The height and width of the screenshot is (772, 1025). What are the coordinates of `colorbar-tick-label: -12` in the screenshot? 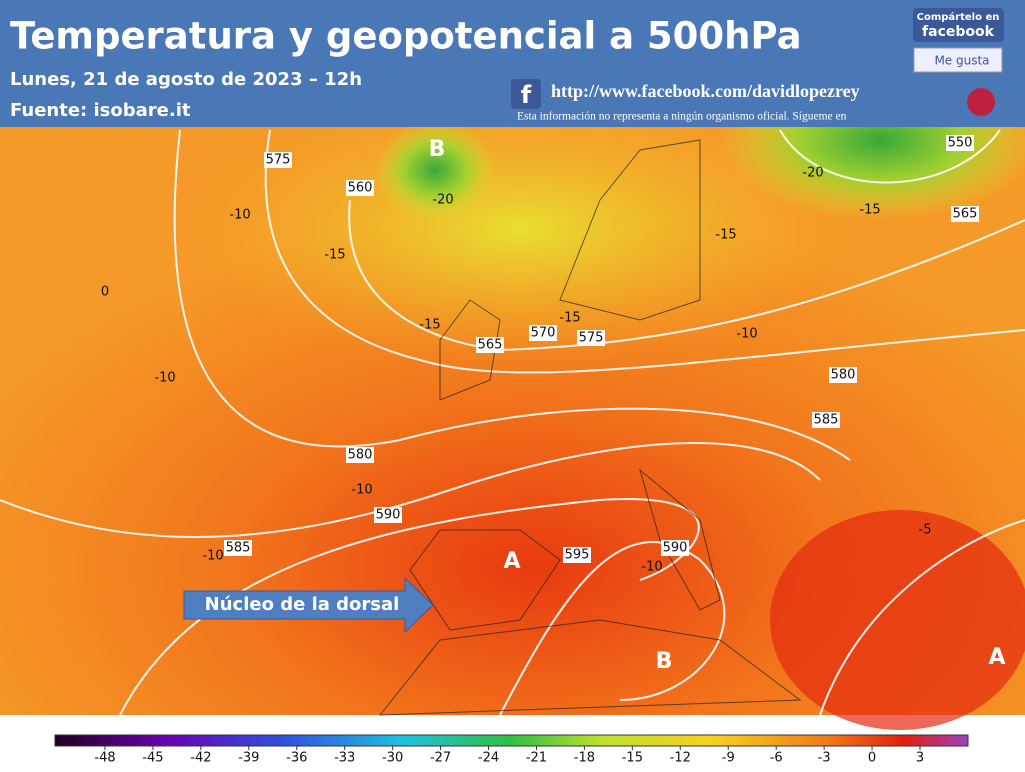 It's located at (680, 758).